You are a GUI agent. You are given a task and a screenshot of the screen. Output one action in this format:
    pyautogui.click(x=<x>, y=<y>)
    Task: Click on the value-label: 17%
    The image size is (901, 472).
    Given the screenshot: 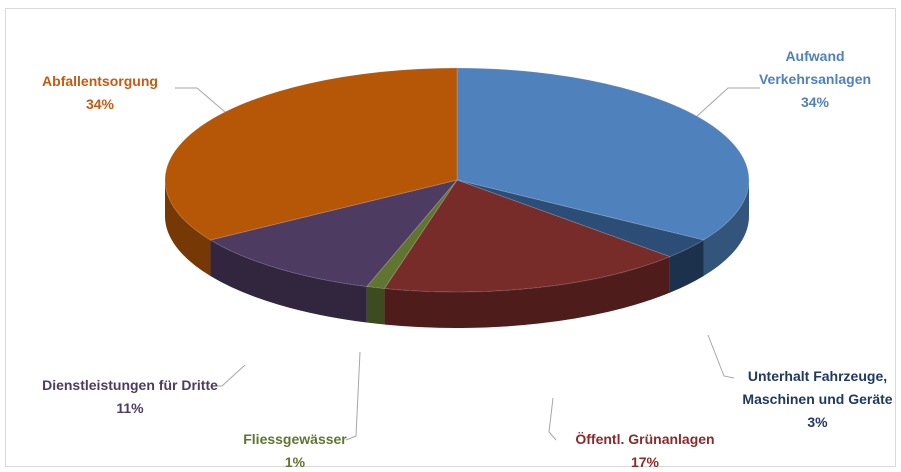 What is the action you would take?
    pyautogui.click(x=645, y=462)
    